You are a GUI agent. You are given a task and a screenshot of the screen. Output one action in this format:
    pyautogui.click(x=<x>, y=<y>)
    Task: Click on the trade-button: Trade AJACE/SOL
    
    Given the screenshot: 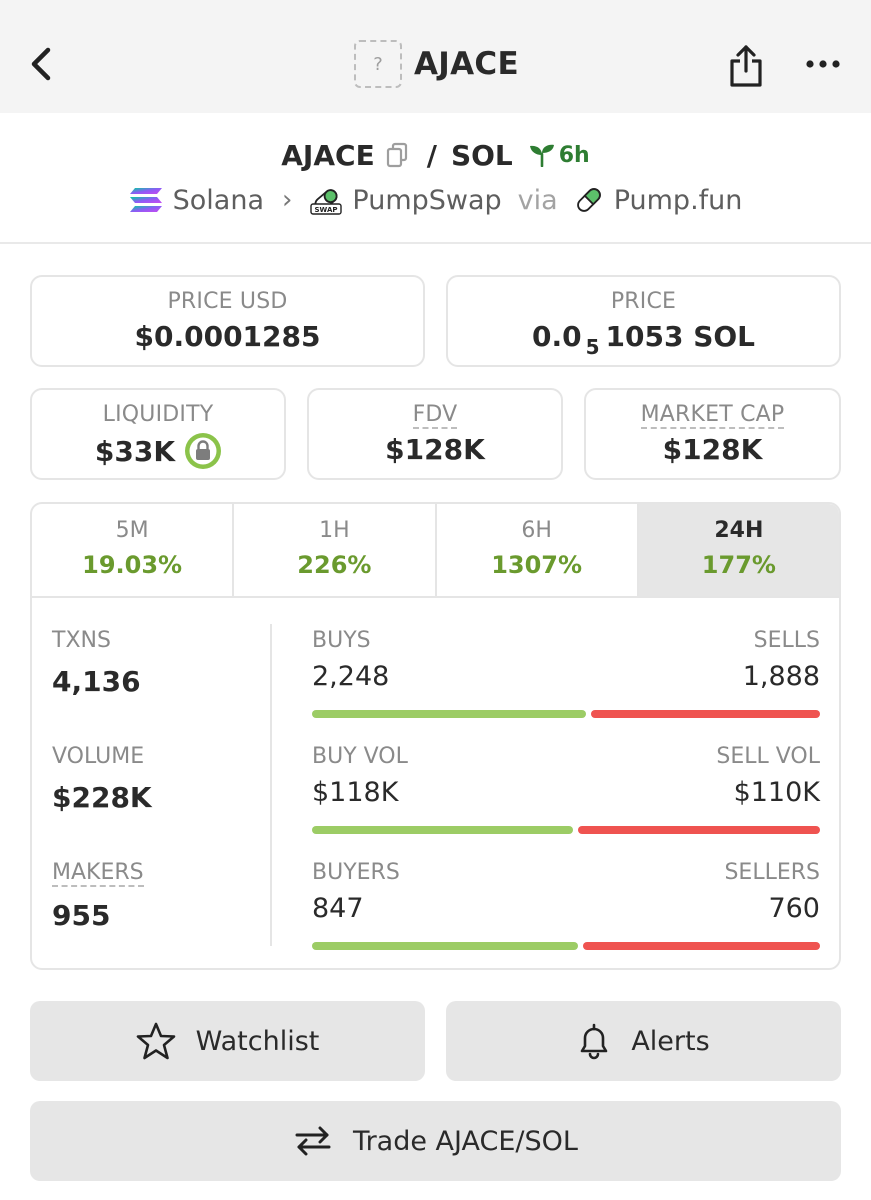 What is the action you would take?
    pyautogui.click(x=435, y=1141)
    